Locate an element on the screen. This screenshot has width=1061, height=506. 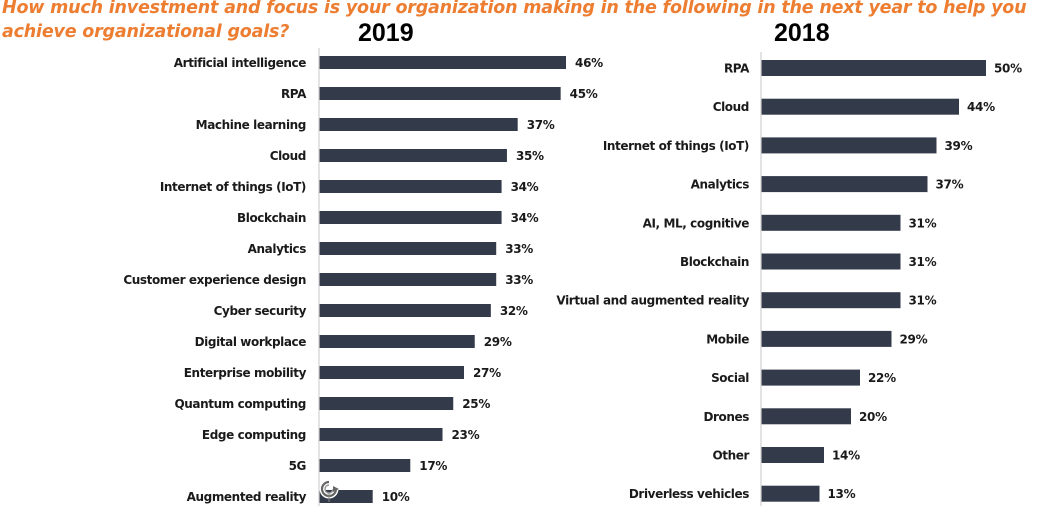
category-label-2018: Cloud is located at coordinates (731, 107).